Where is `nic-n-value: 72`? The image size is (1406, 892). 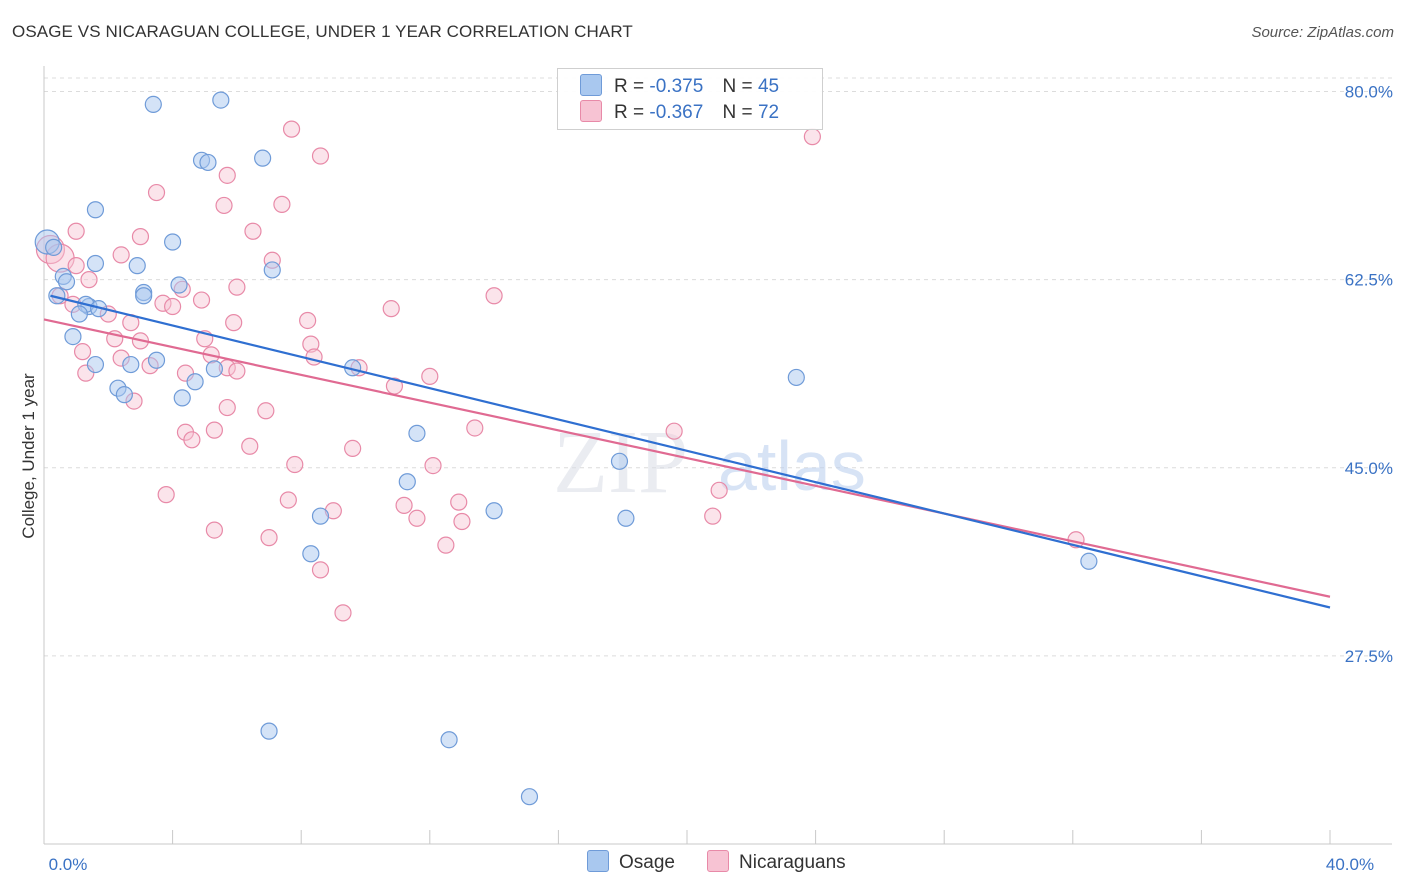 nic-n-value: 72 is located at coordinates (768, 113).